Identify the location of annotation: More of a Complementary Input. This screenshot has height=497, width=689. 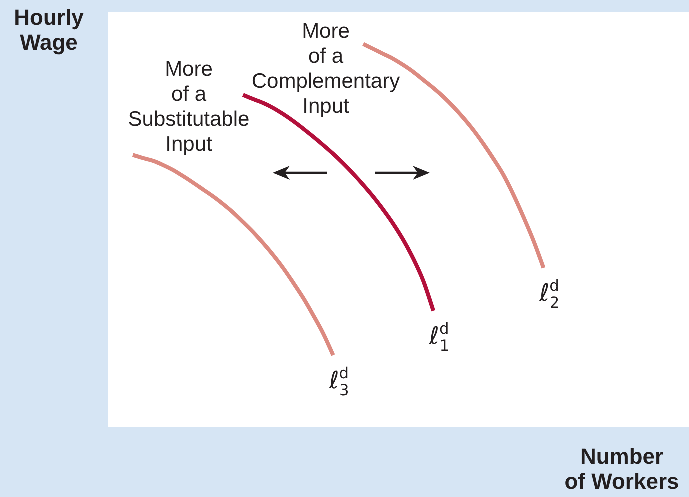
(326, 69).